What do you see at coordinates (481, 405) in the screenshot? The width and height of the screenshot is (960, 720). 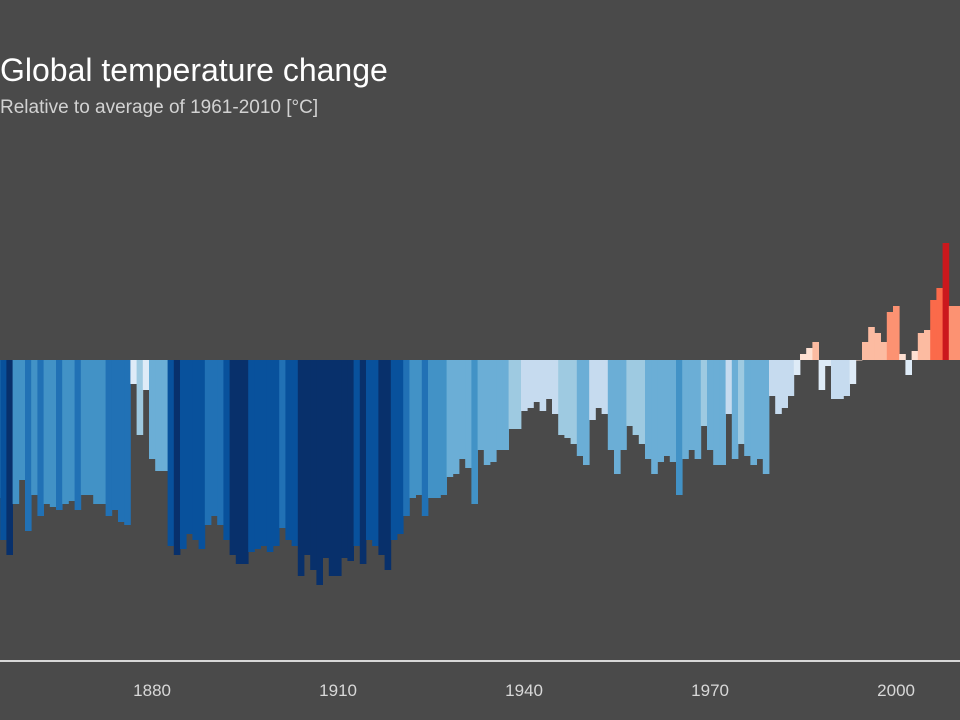 I see `bar-1933` at bounding box center [481, 405].